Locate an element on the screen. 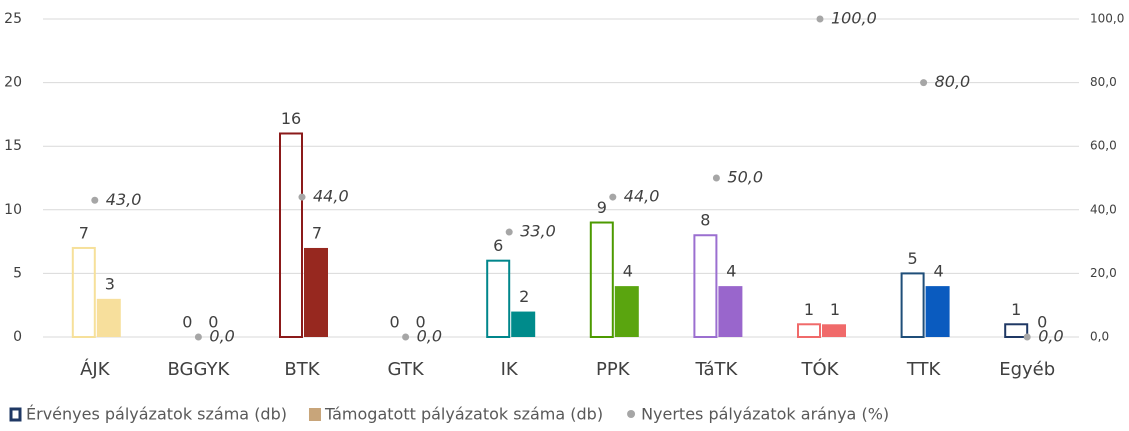 The height and width of the screenshot is (431, 1129). y-tick-label: 25 is located at coordinates (13, 19).